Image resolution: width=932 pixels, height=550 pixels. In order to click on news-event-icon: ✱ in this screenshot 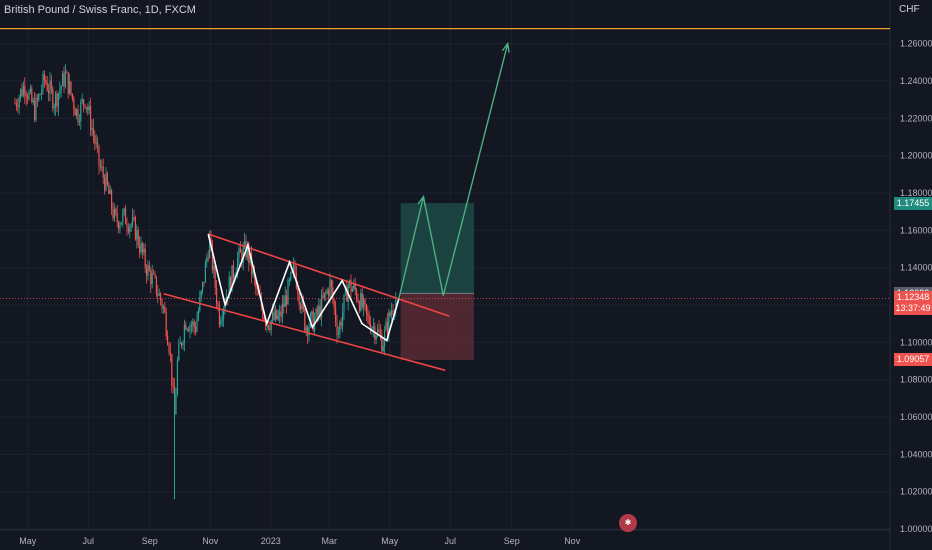, I will do `click(628, 523)`.